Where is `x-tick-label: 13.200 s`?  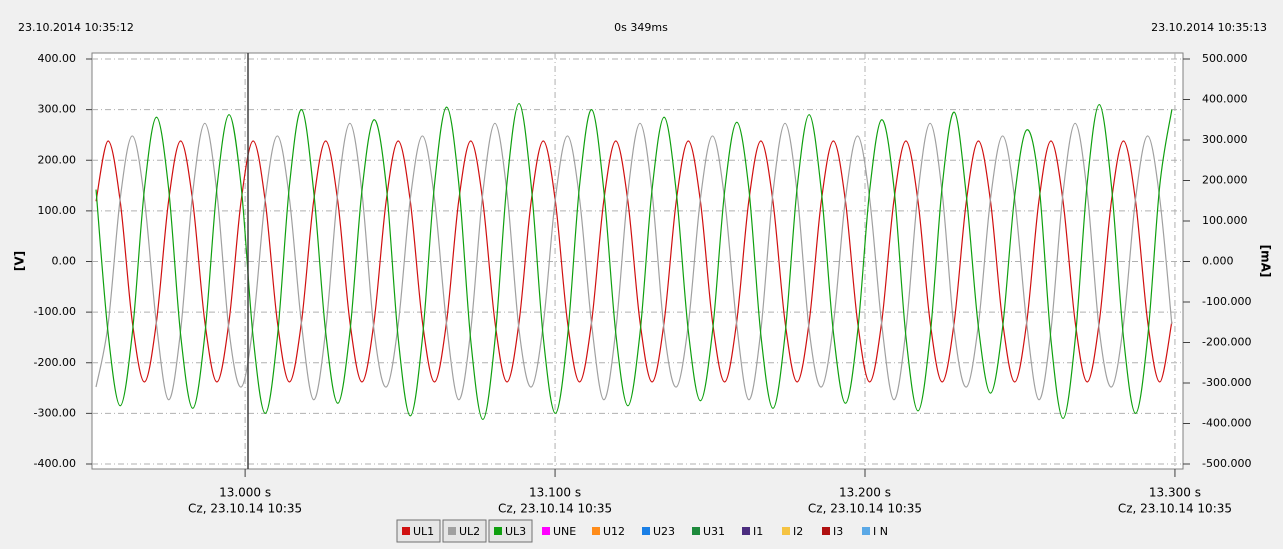
x-tick-label: 13.200 s is located at coordinates (865, 493).